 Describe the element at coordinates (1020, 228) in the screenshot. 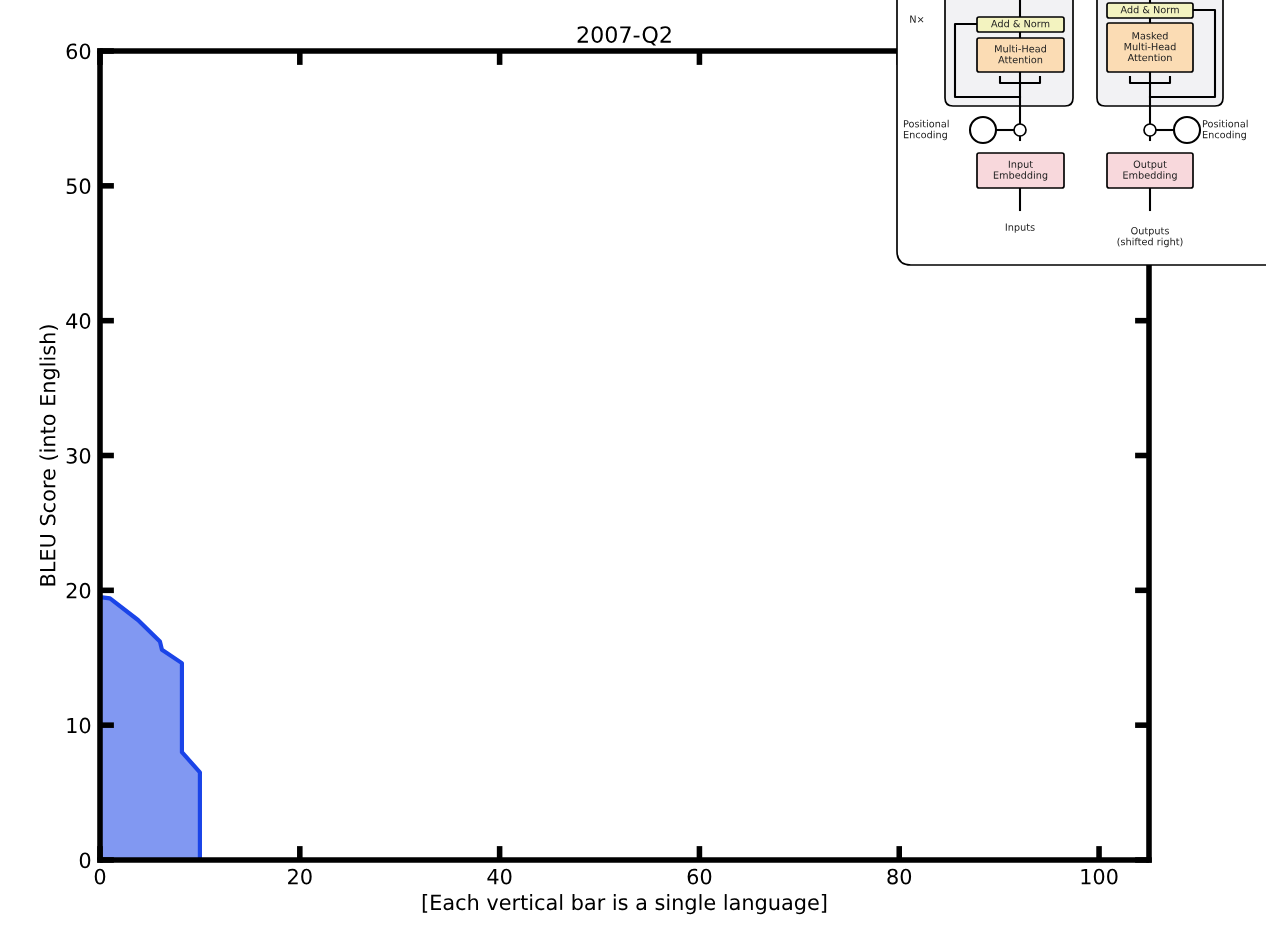

I see `annotation: Inputs` at that location.